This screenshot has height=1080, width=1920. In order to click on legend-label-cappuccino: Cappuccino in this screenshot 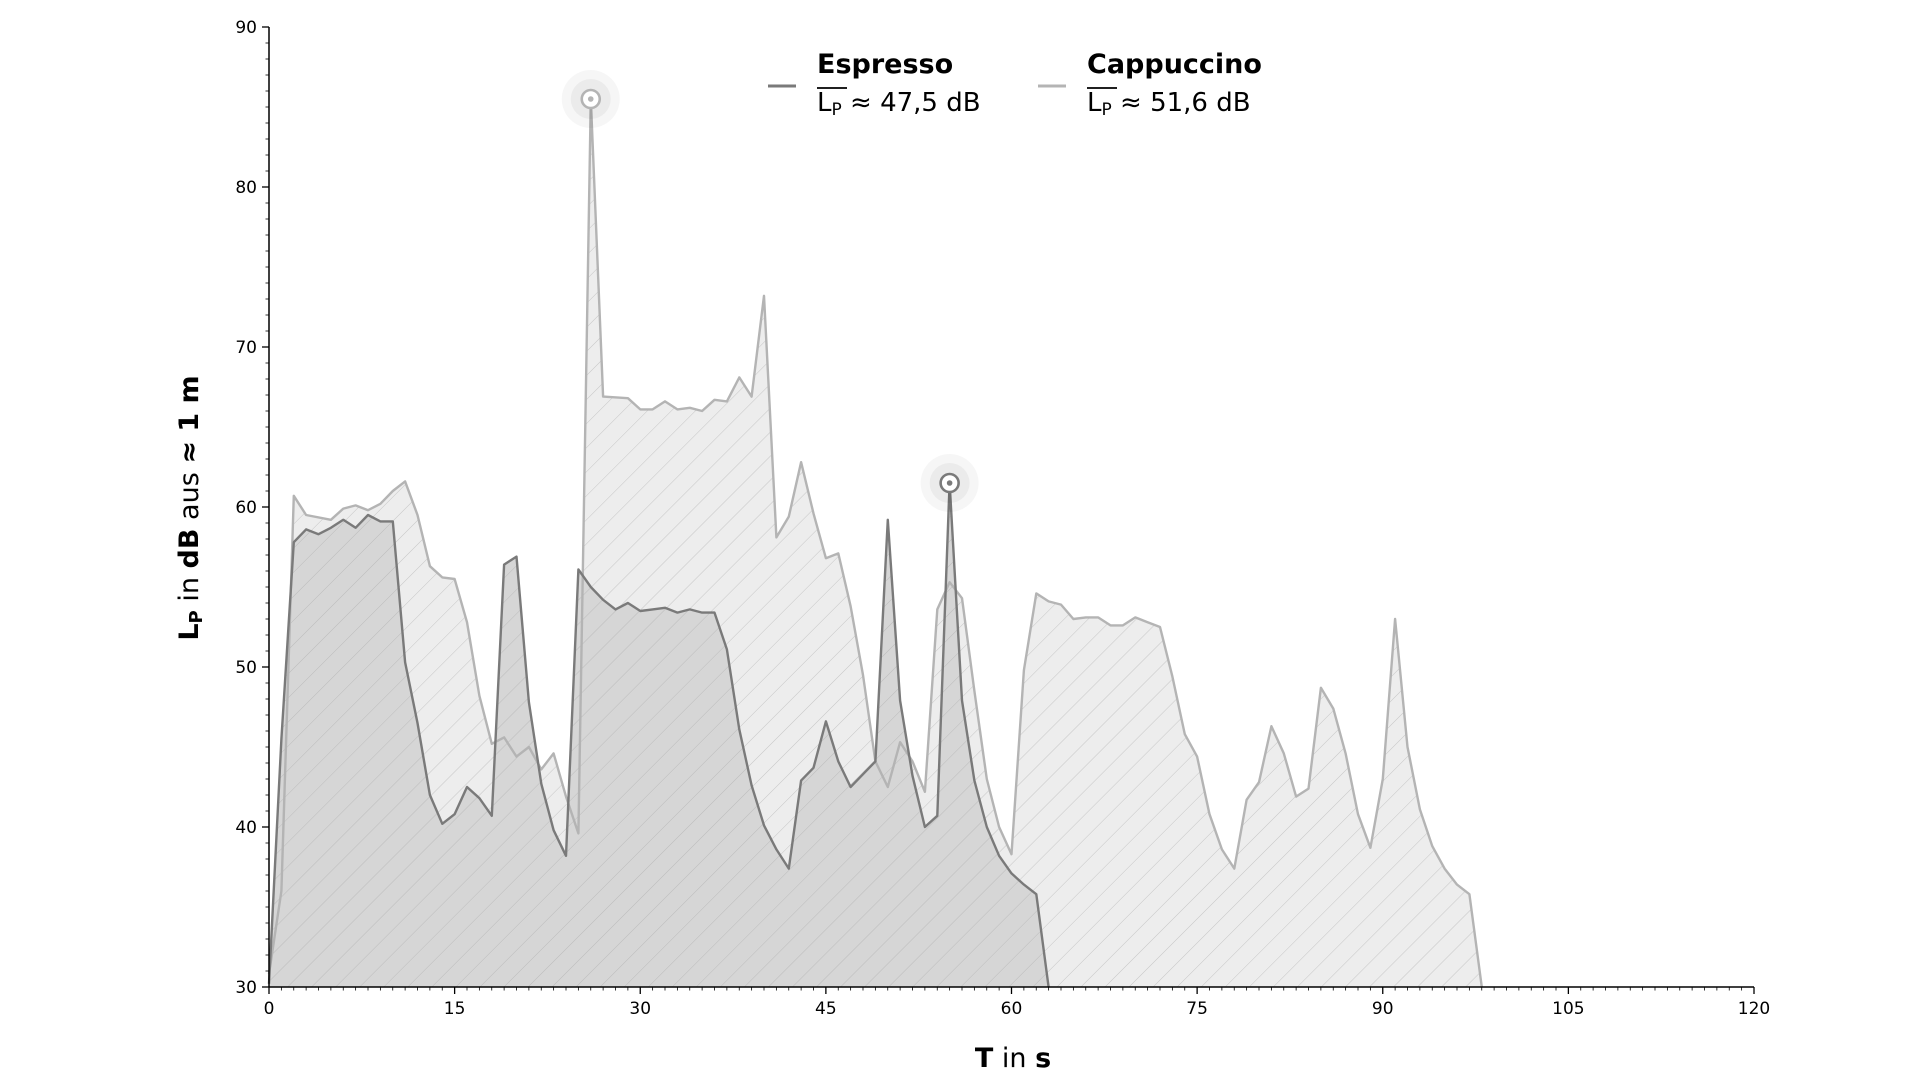, I will do `click(1174, 64)`.